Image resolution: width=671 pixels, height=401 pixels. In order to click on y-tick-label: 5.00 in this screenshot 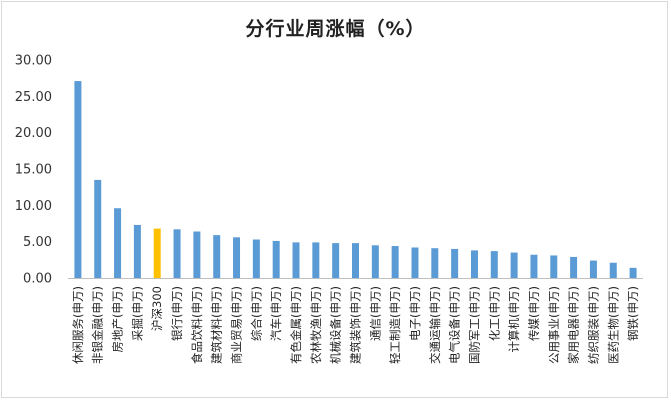, I will do `click(37, 242)`.